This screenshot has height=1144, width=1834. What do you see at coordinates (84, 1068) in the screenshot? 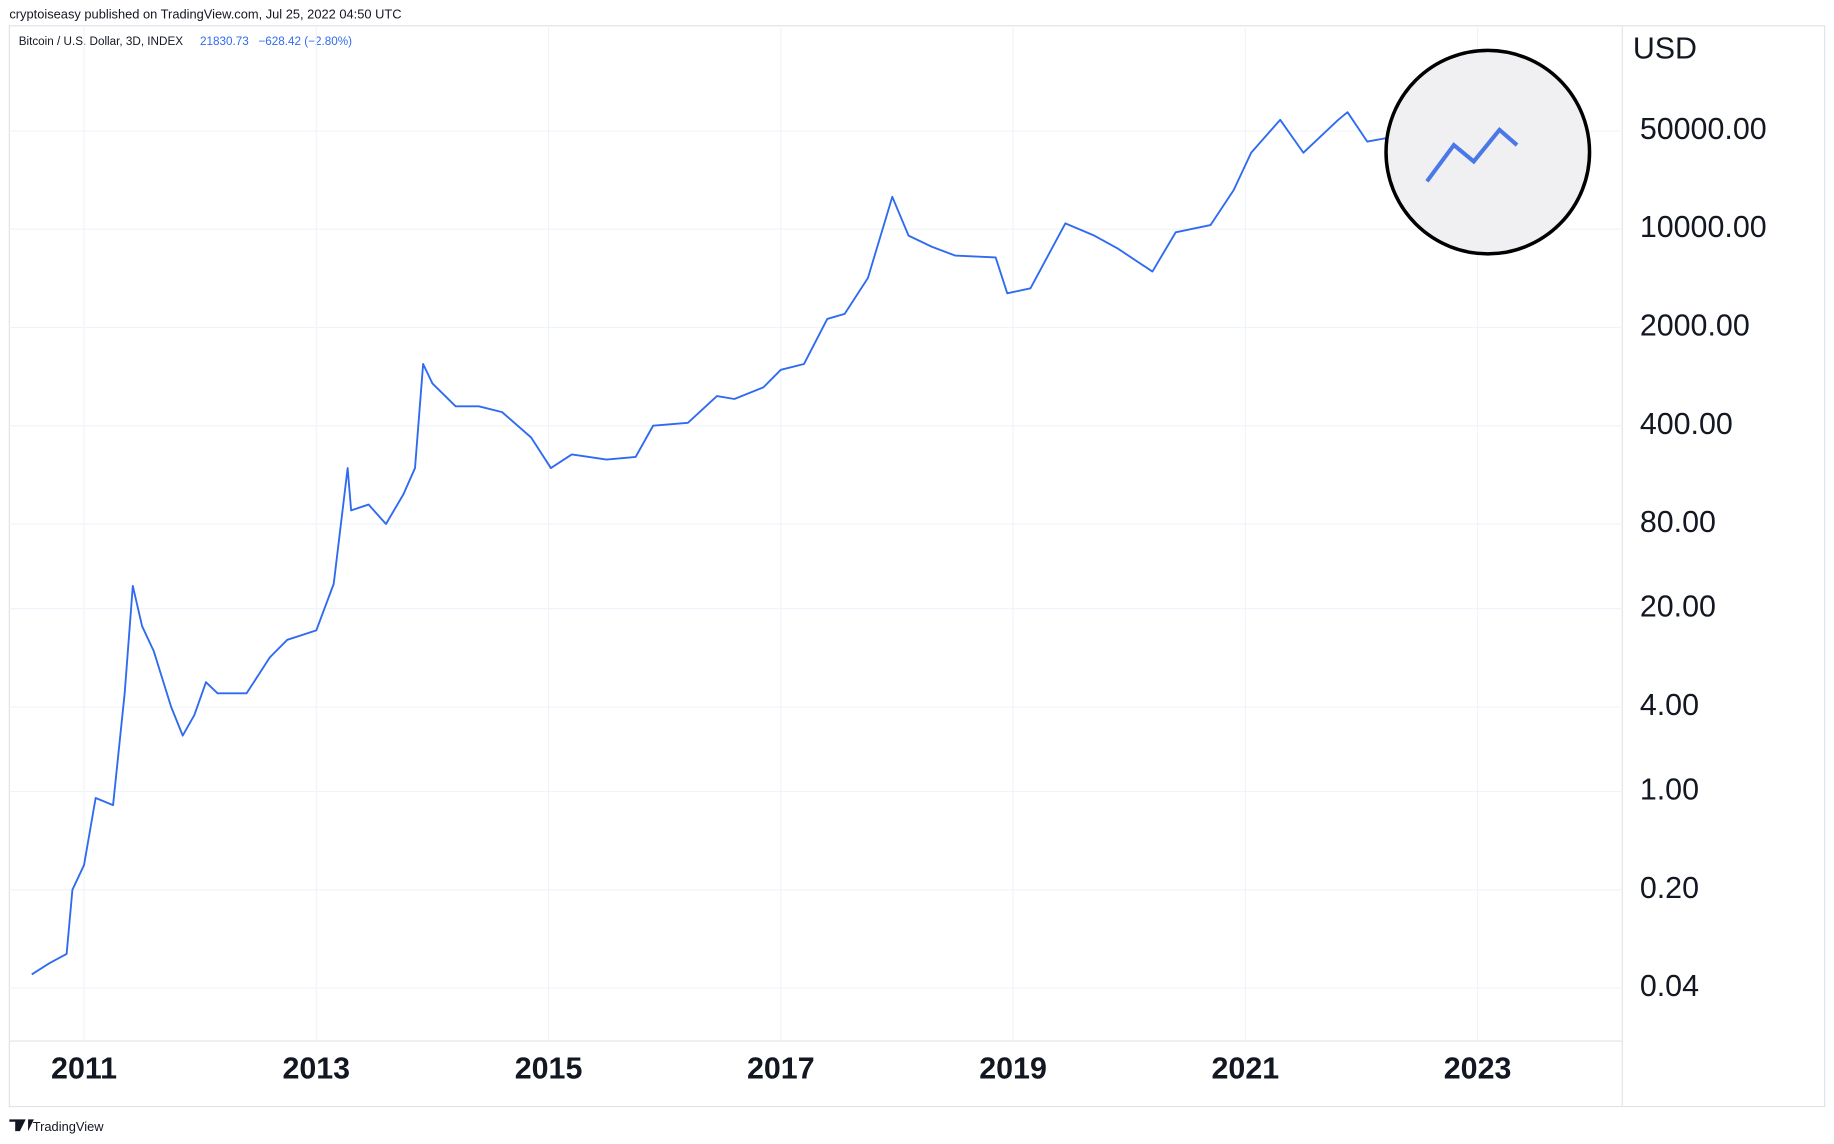
I see `x-tick-label: 2011` at bounding box center [84, 1068].